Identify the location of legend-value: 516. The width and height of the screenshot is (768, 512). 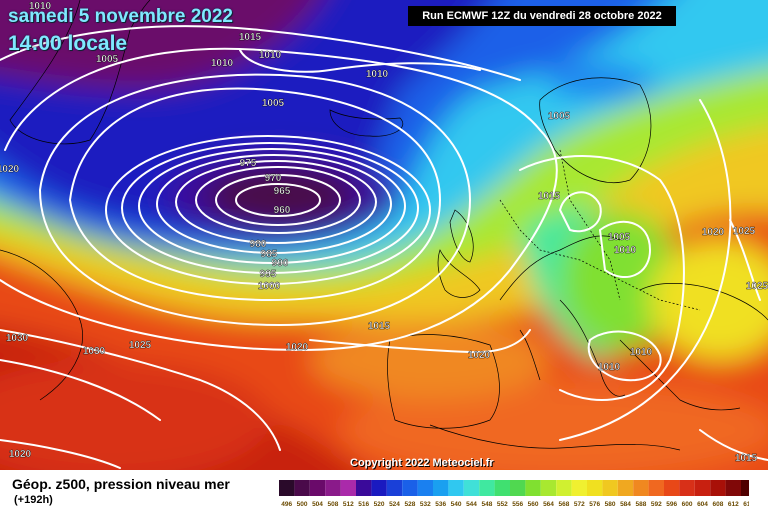
(363, 504).